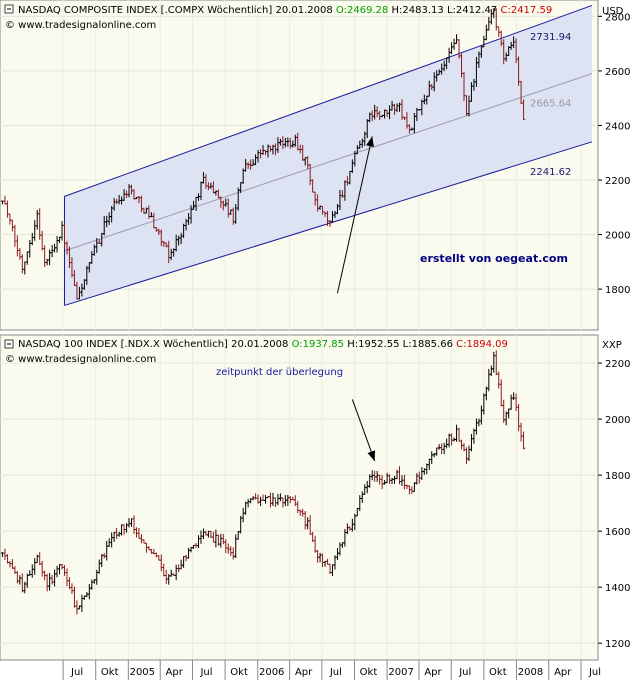 The height and width of the screenshot is (680, 640). What do you see at coordinates (279, 372) in the screenshot?
I see `idea-annotation: zeitpunkt der überlegung` at bounding box center [279, 372].